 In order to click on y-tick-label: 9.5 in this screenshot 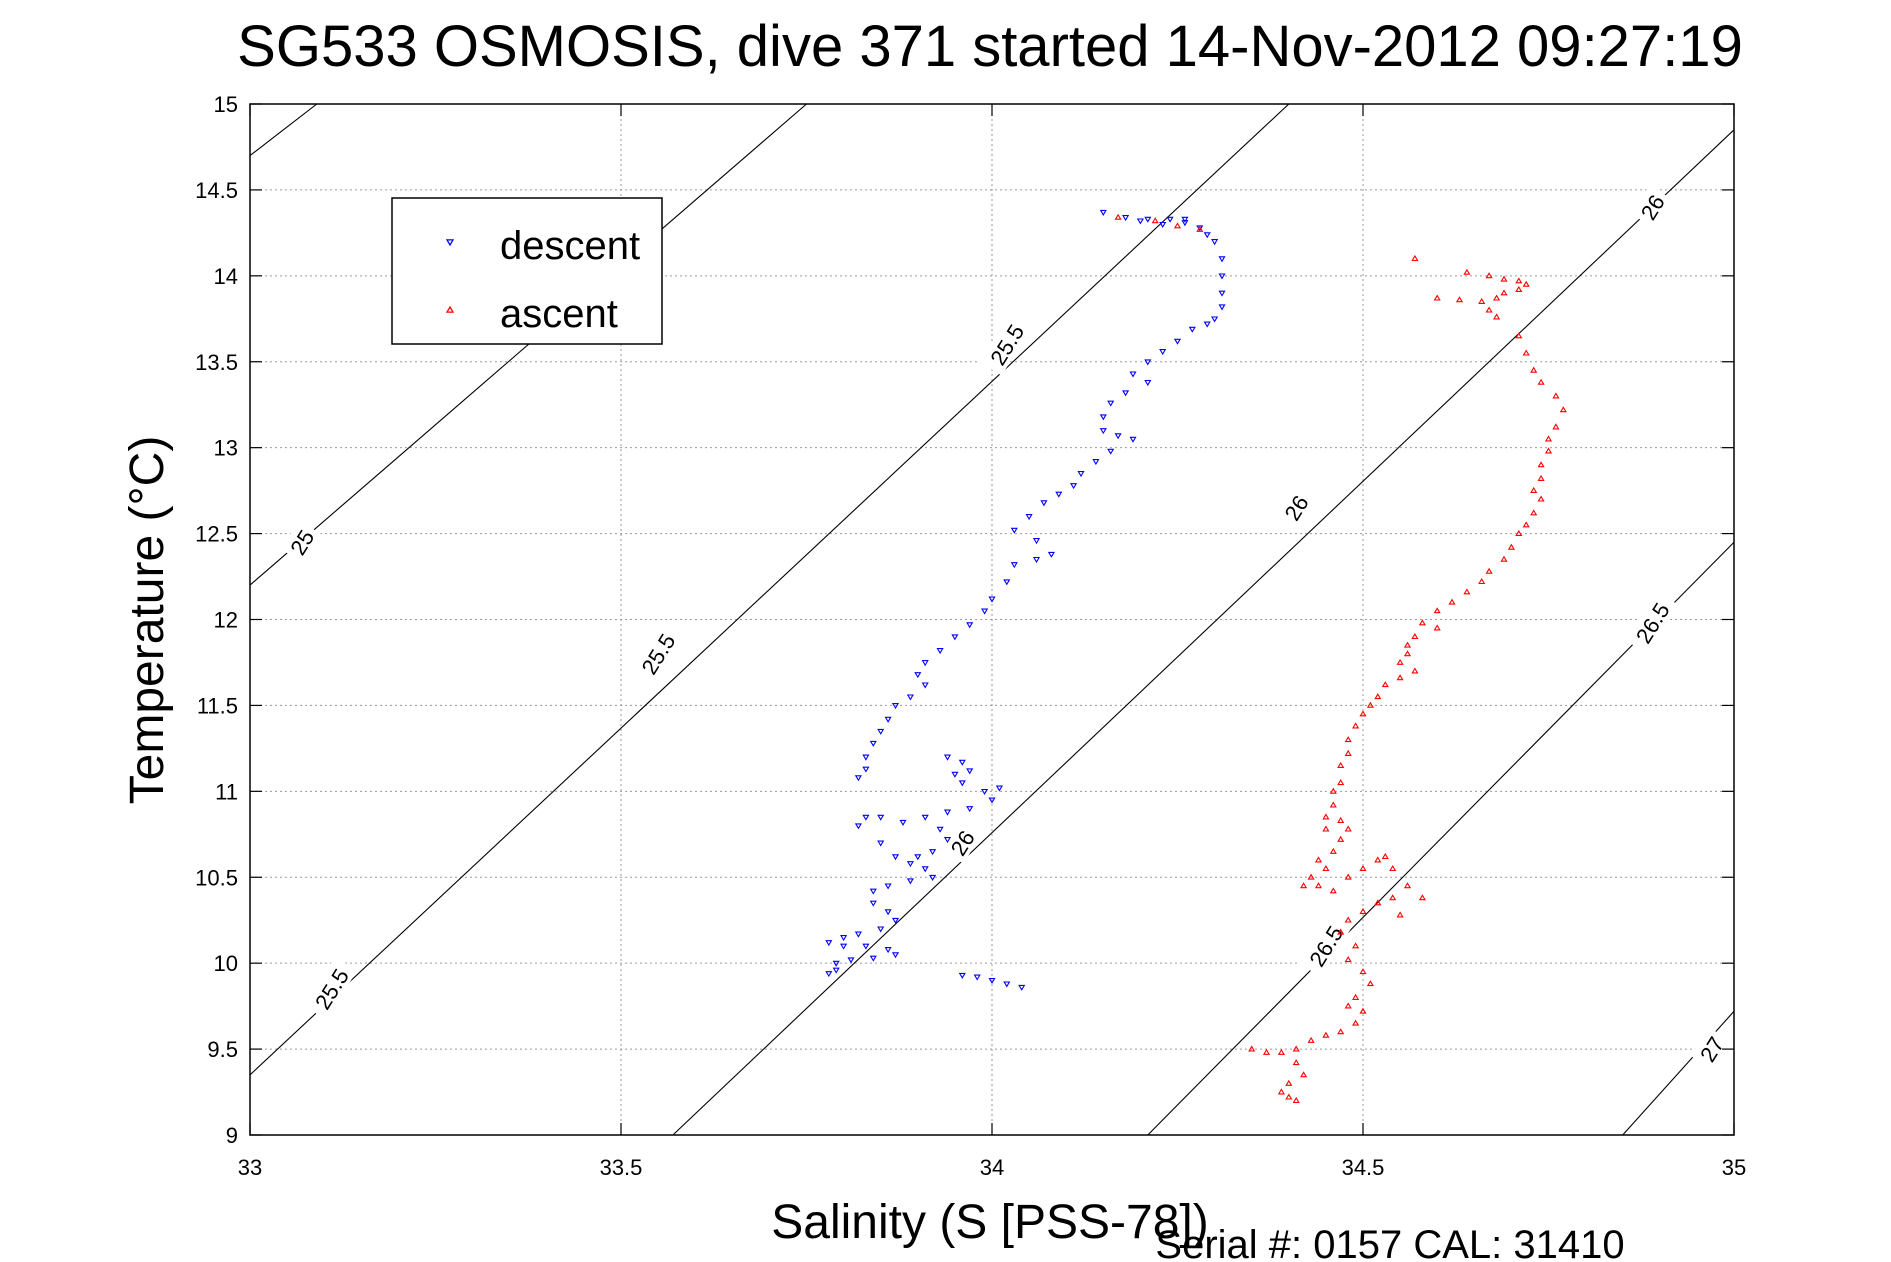, I will do `click(222, 1049)`.